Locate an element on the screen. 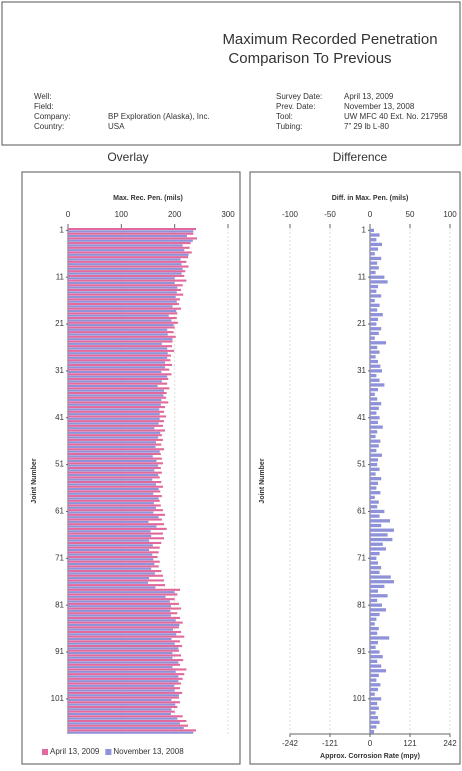  x-axis-title: Diff. in Max. Pen. (mils) is located at coordinates (370, 198).